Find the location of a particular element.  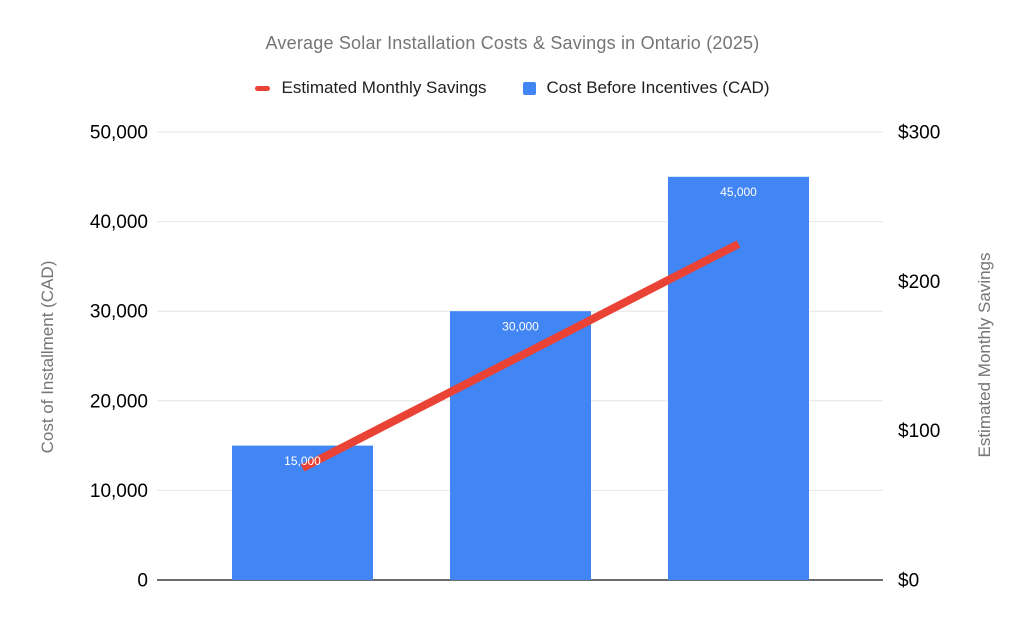

tick-label: 10,000 is located at coordinates (119, 491).